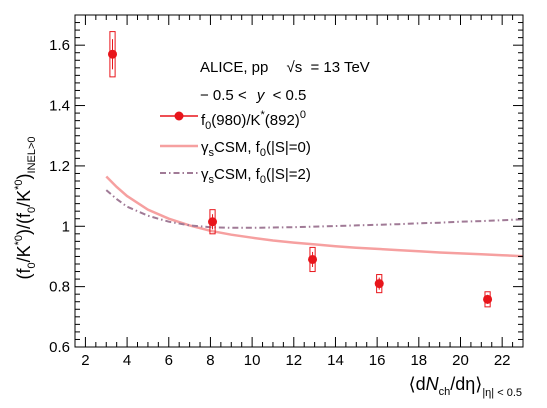 This screenshot has height=408, width=547. Describe the element at coordinates (252, 360) in the screenshot. I see `x-tick-label: 10` at that location.